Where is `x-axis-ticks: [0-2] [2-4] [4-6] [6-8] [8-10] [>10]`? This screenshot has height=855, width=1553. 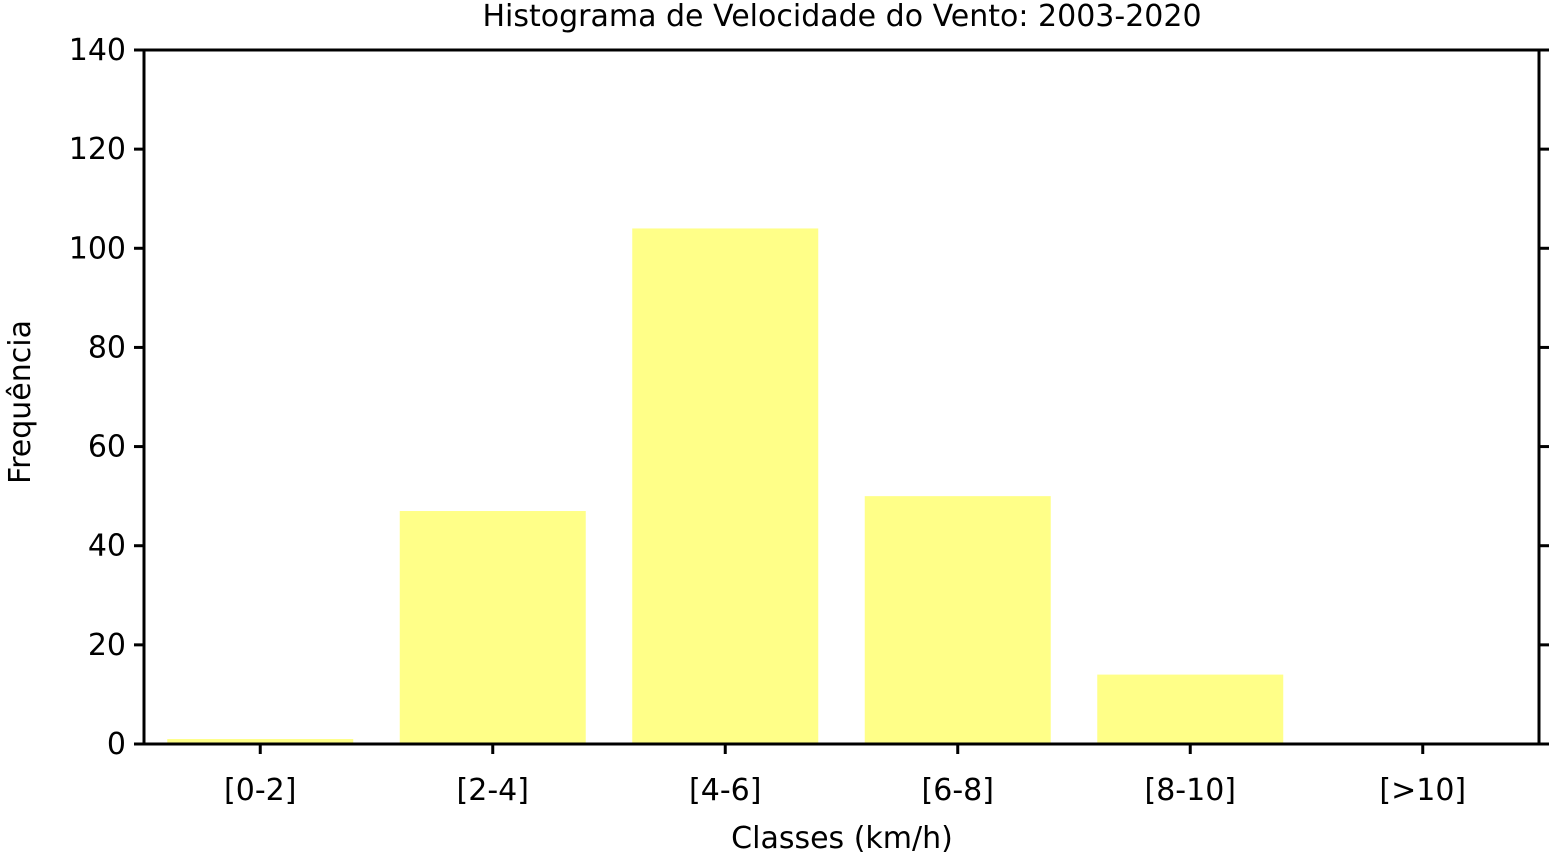 x-axis-ticks: [0-2] [2-4] [4-6] [6-8] [8-10] [>10] is located at coordinates (845, 776).